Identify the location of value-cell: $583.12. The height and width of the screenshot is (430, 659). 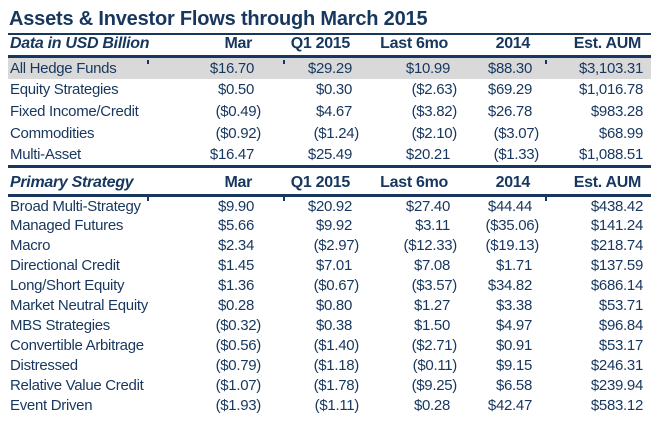
(616, 405).